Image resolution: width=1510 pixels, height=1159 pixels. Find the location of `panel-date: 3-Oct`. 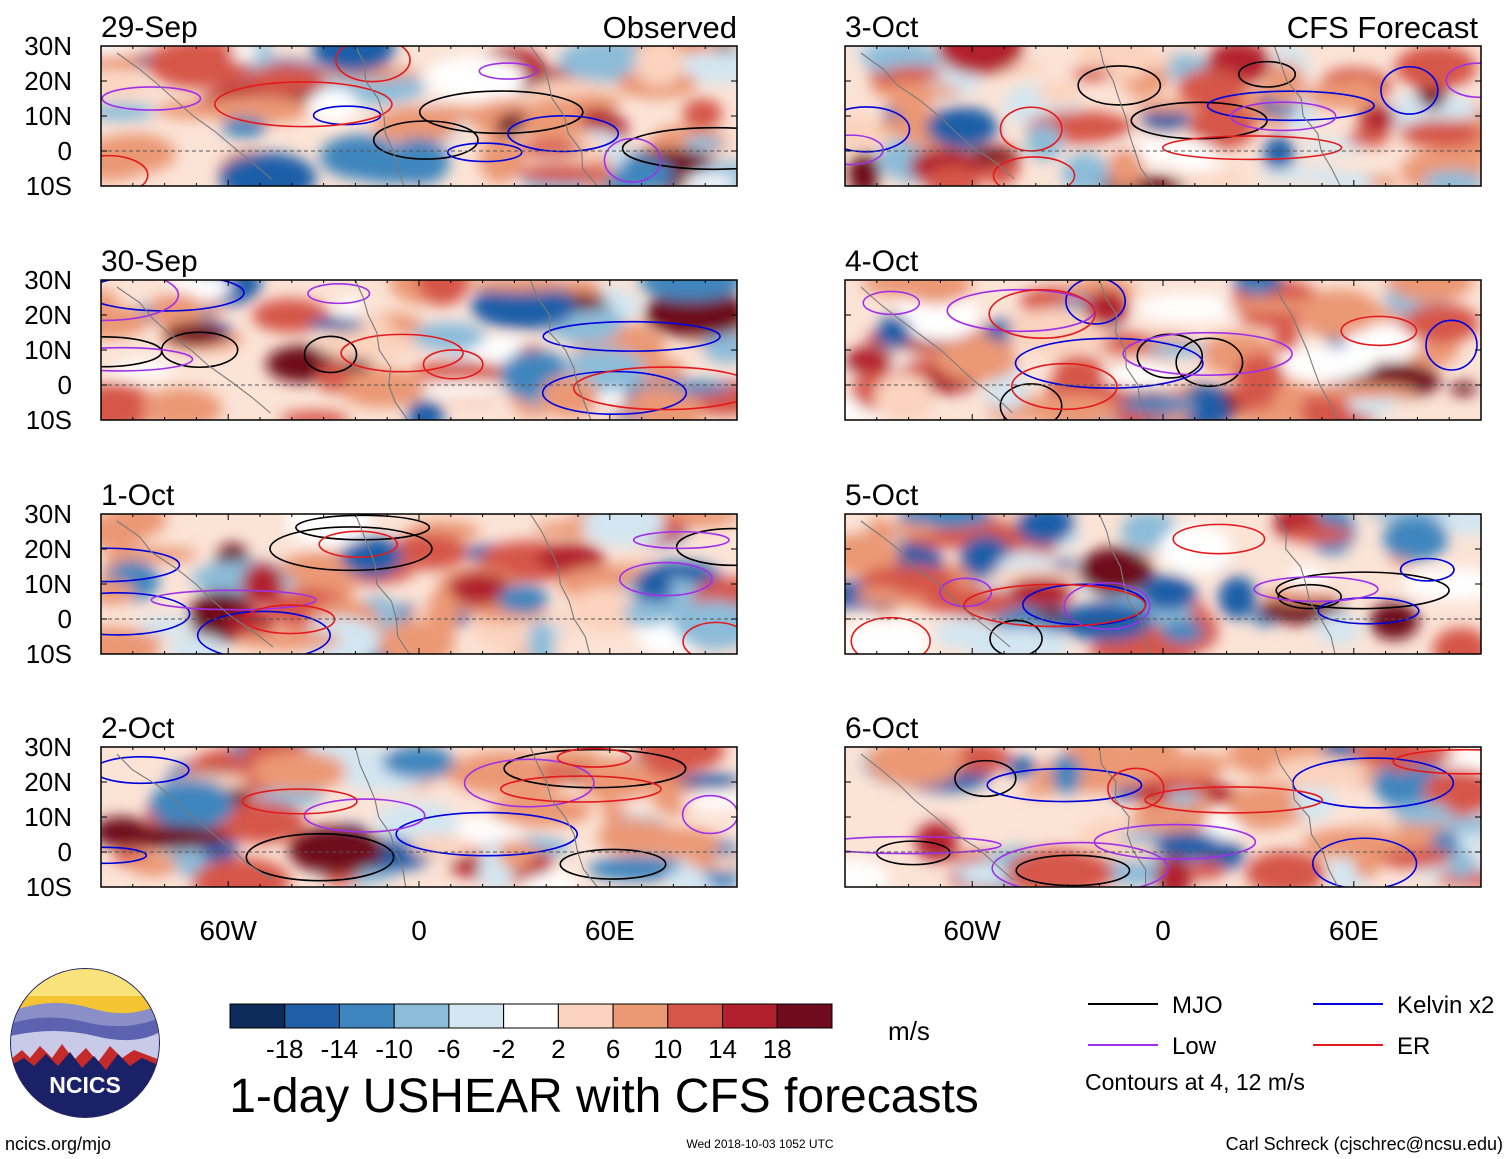

panel-date: 3-Oct is located at coordinates (882, 27).